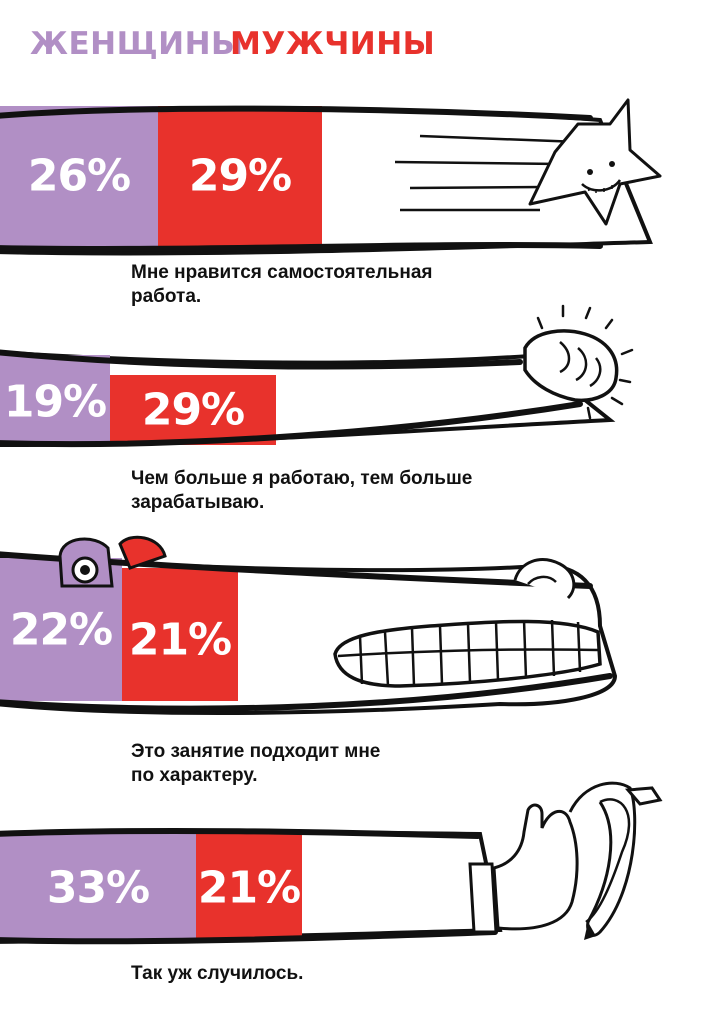  I want to click on caption-1-line-1: Мне нравится самостоятельная, so click(282, 272).